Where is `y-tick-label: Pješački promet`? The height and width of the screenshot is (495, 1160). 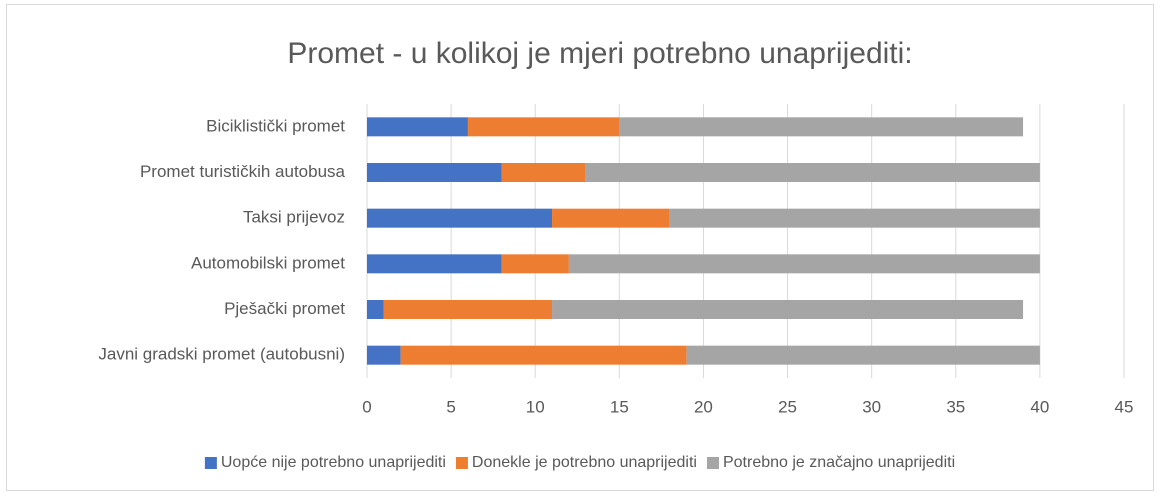 y-tick-label: Pješački promet is located at coordinates (284, 308).